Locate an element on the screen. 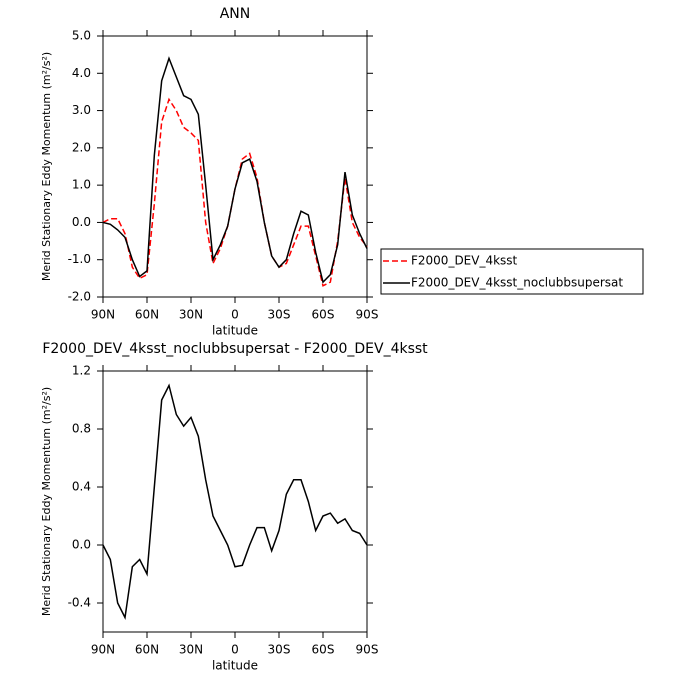 The image size is (683, 682). y-tick-label: 1.2 is located at coordinates (81, 371).